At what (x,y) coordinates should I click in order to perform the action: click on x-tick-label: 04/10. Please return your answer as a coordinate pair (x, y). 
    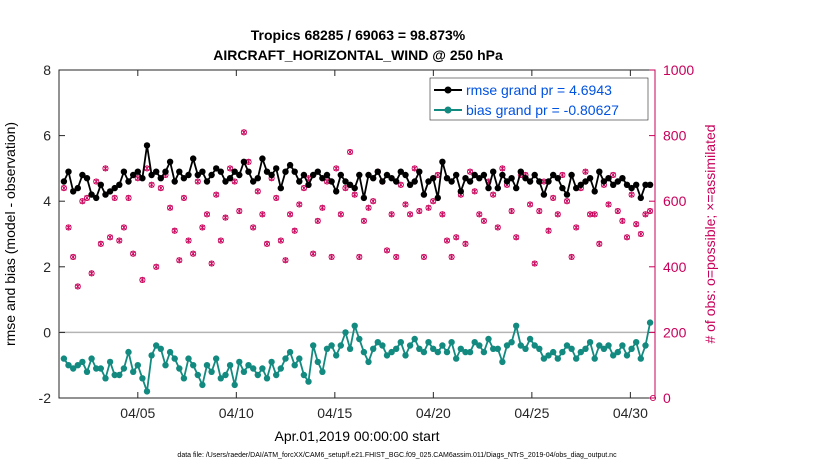
    Looking at the image, I should click on (236, 413).